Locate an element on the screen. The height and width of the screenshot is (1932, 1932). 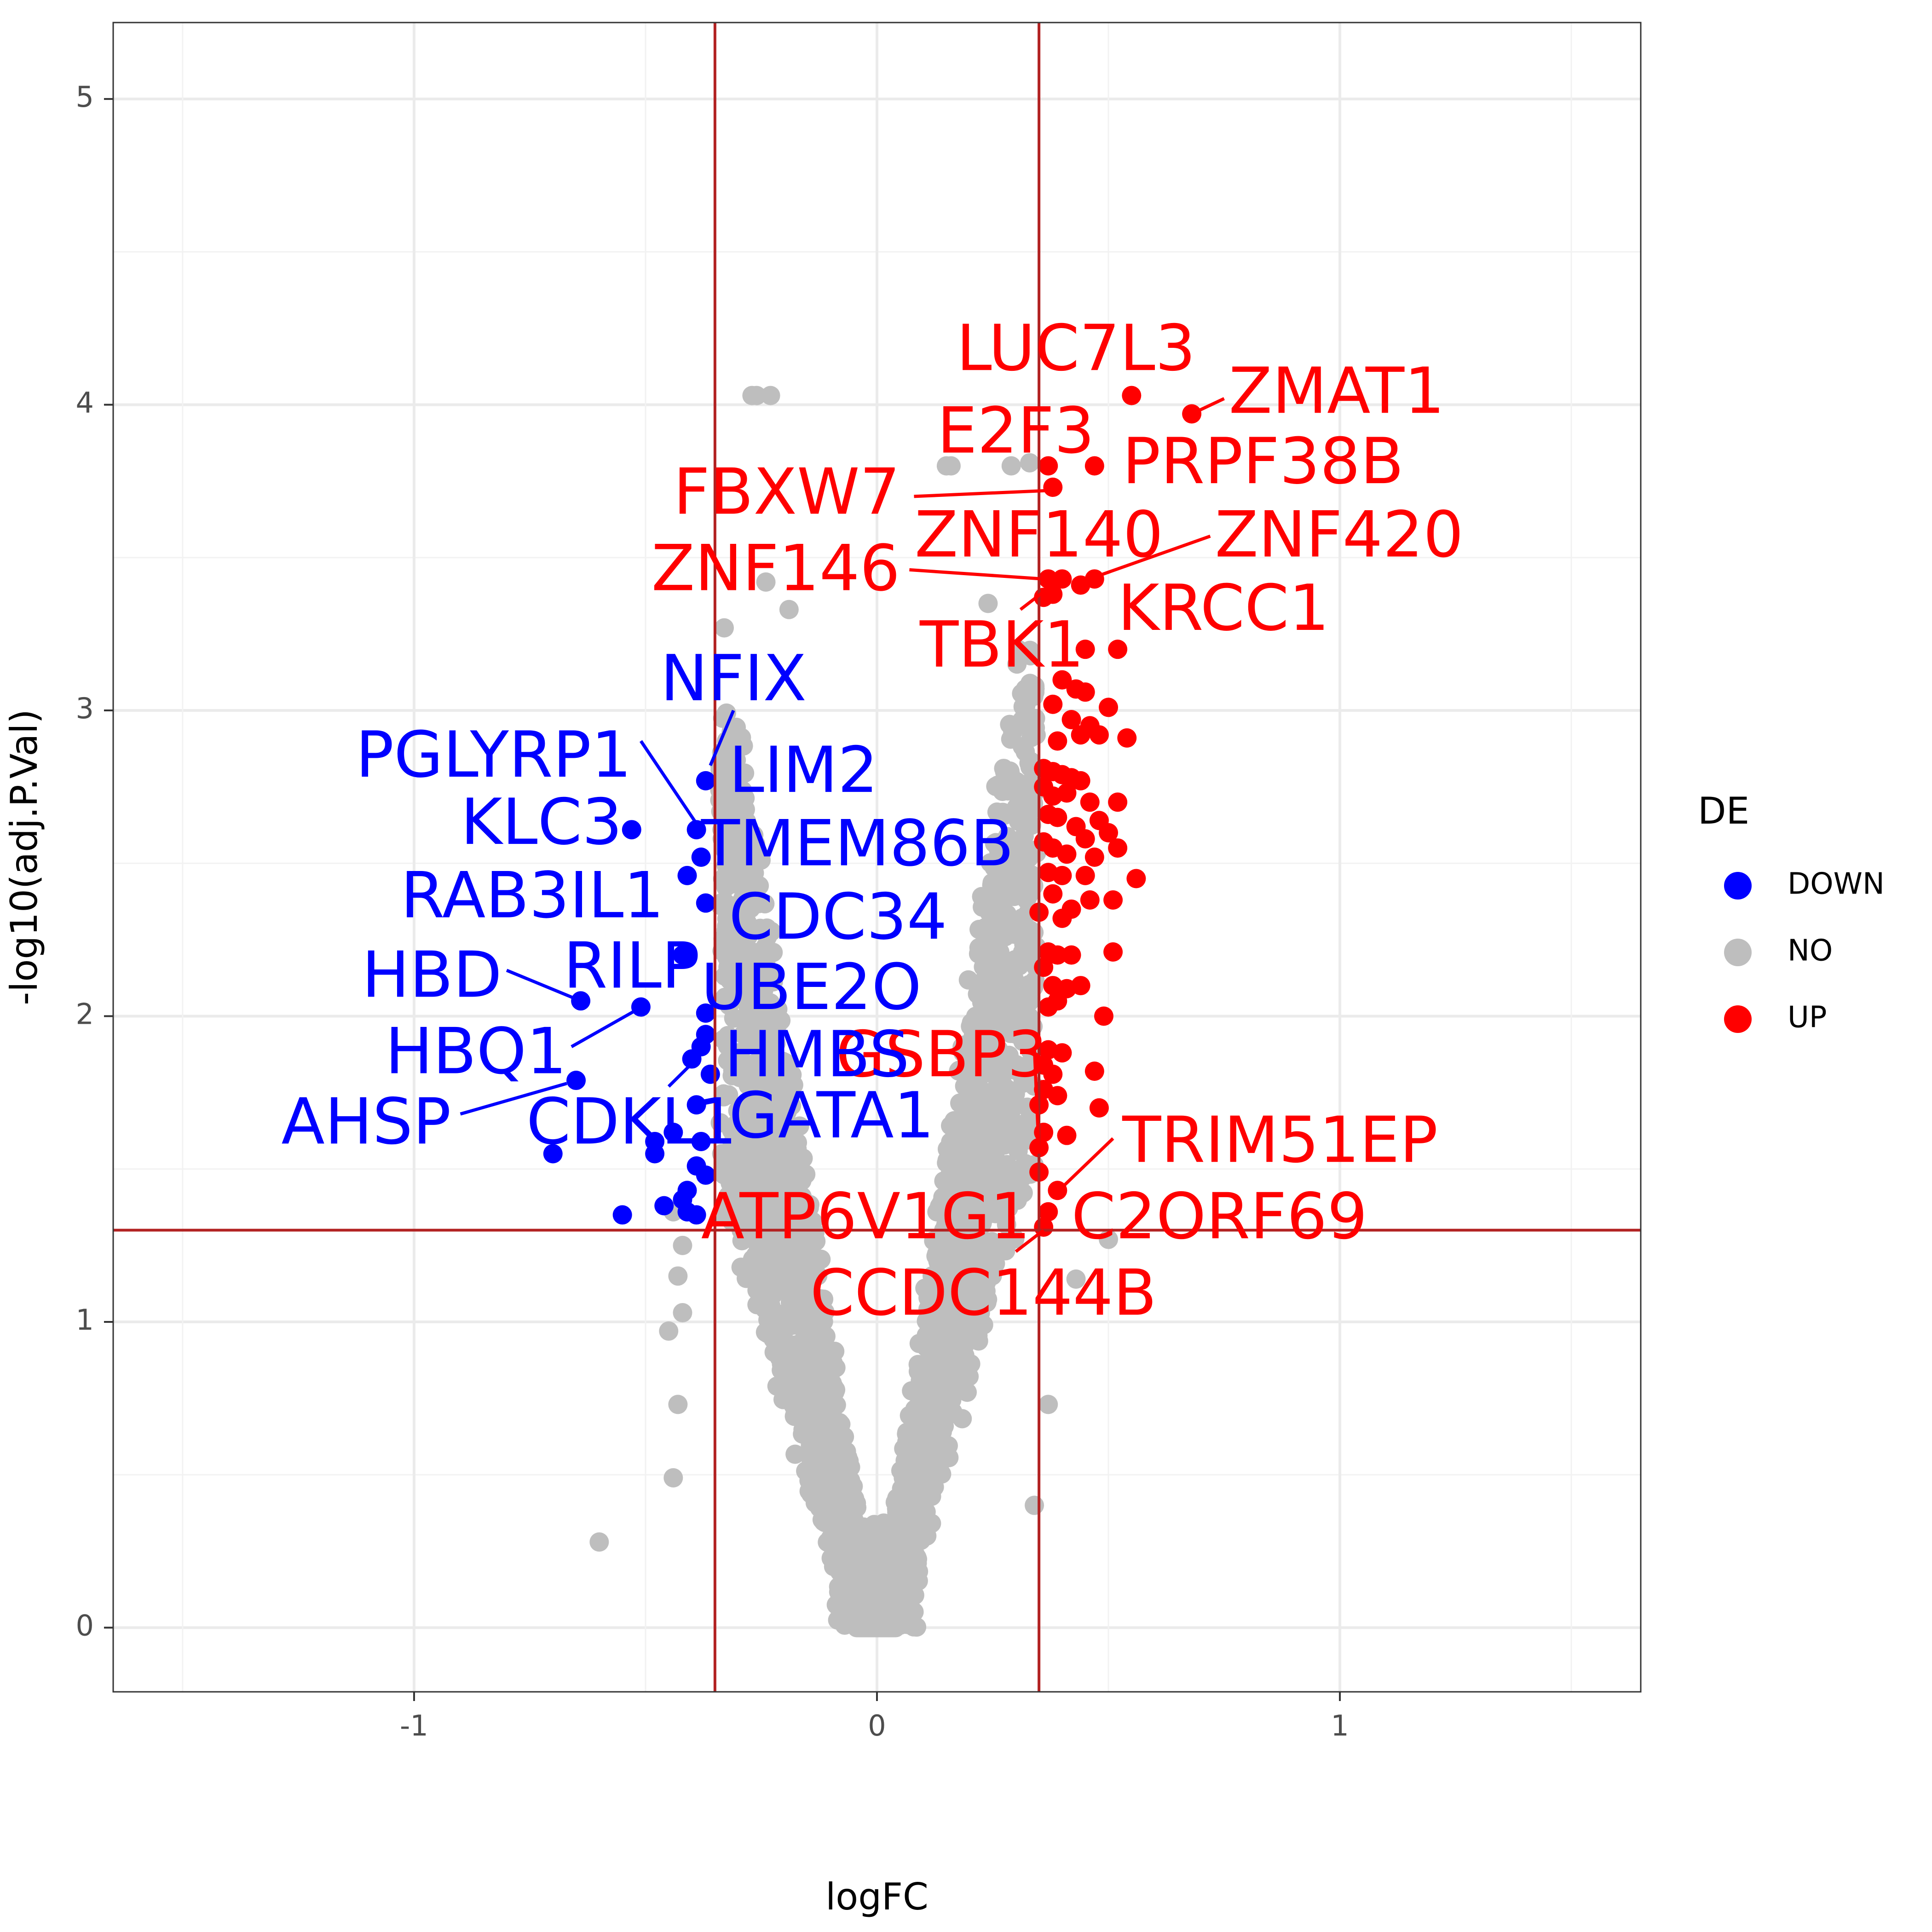
gene-label: ATP6V1G1 is located at coordinates (866, 1216).